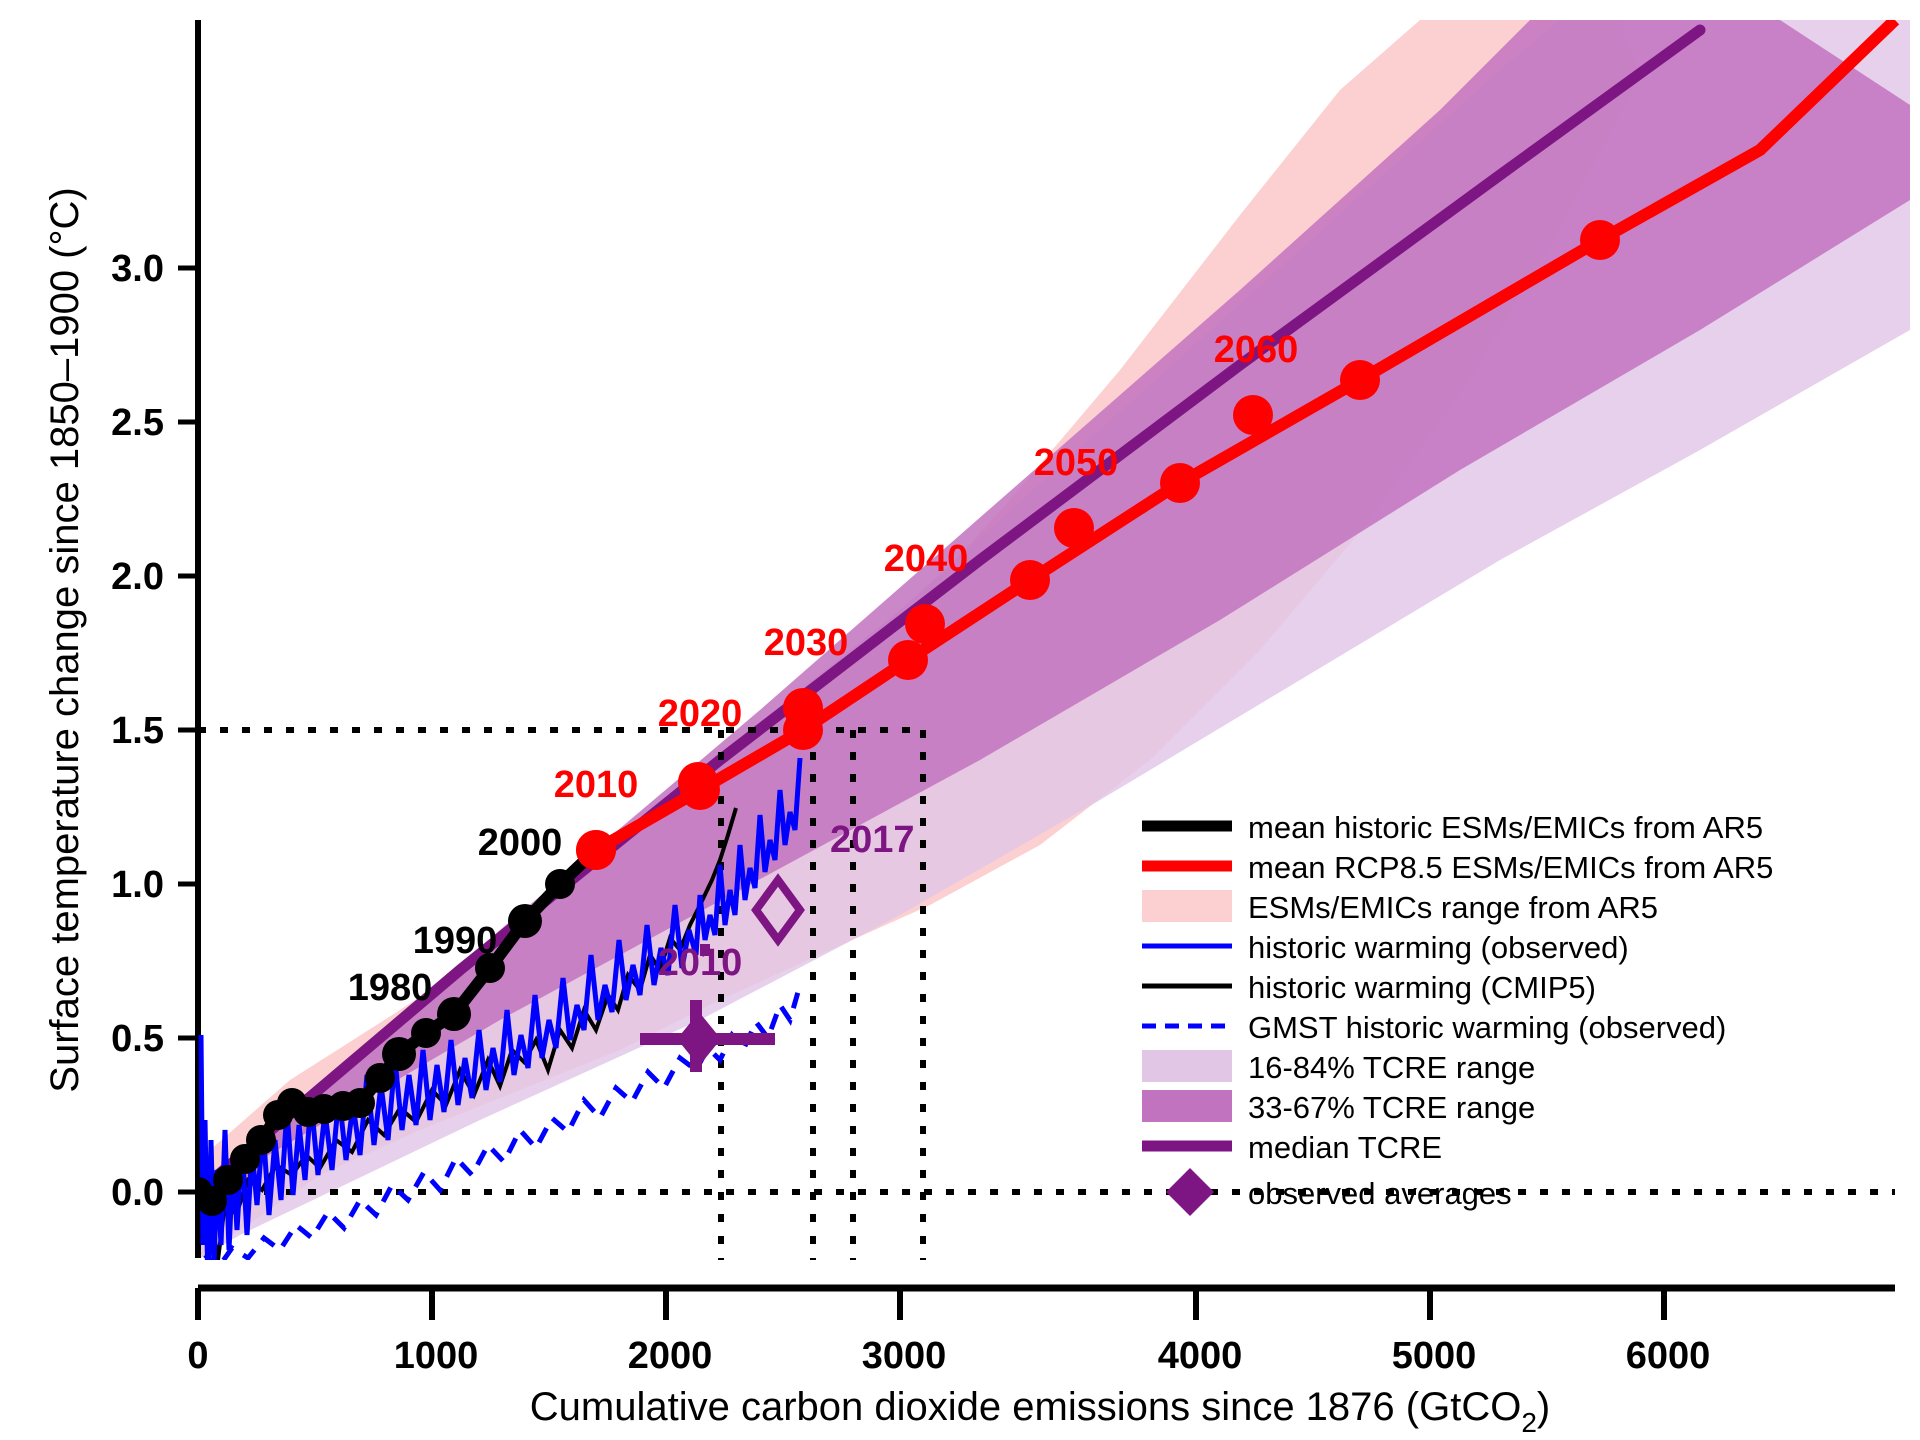 Image resolution: width=1920 pixels, height=1440 pixels. What do you see at coordinates (137, 1039) in the screenshot?
I see `y-tick-label: 0.5` at bounding box center [137, 1039].